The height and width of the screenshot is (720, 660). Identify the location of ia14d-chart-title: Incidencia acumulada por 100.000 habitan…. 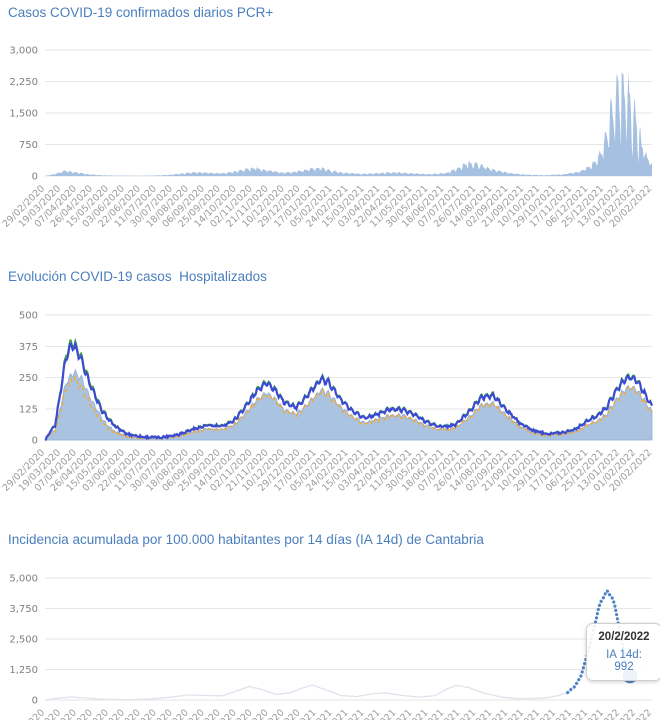
(246, 539).